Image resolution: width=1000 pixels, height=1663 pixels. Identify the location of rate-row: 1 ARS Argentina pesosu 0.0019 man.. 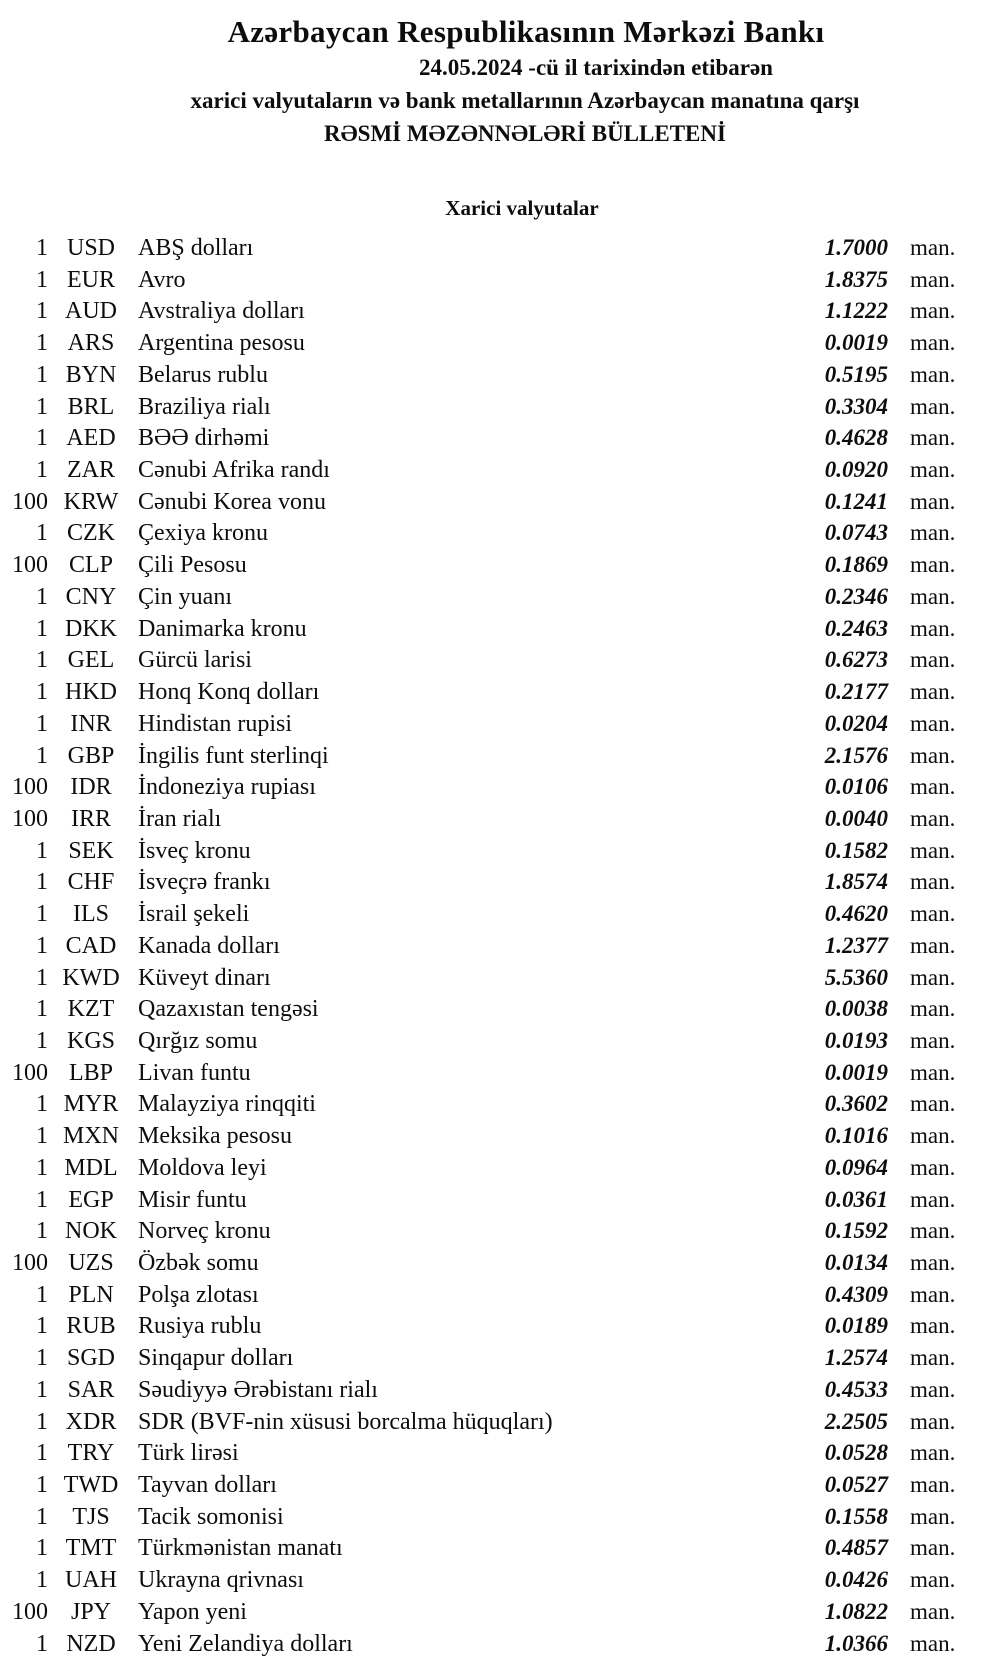
(481, 343).